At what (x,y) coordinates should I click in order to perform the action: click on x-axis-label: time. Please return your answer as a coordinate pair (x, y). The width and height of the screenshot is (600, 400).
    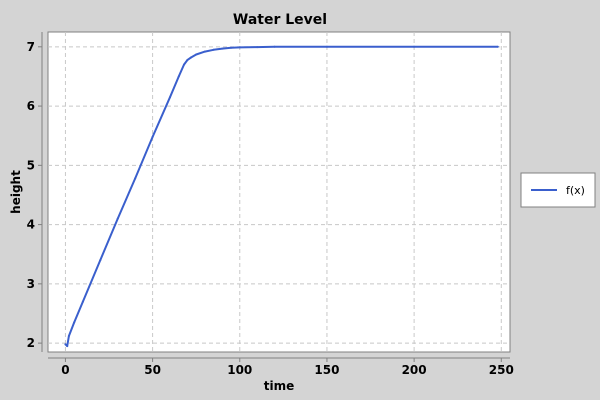
    Looking at the image, I should click on (279, 386).